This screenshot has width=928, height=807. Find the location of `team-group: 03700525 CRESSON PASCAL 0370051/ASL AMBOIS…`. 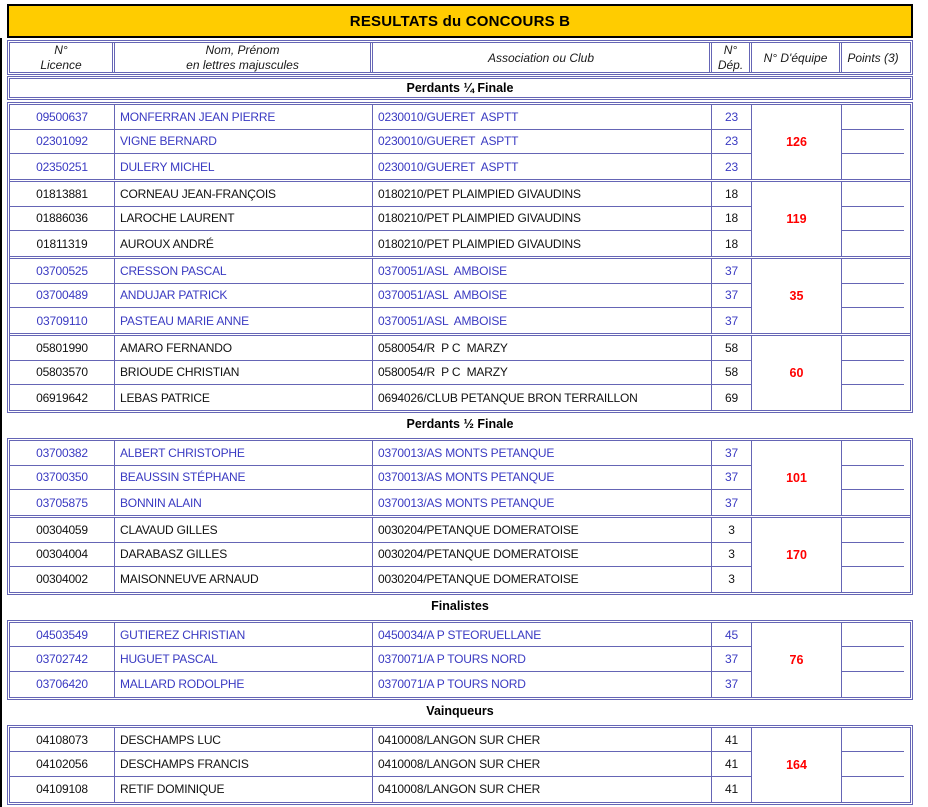

team-group: 03700525 CRESSON PASCAL 0370051/ASL AMBOIS… is located at coordinates (460, 294).